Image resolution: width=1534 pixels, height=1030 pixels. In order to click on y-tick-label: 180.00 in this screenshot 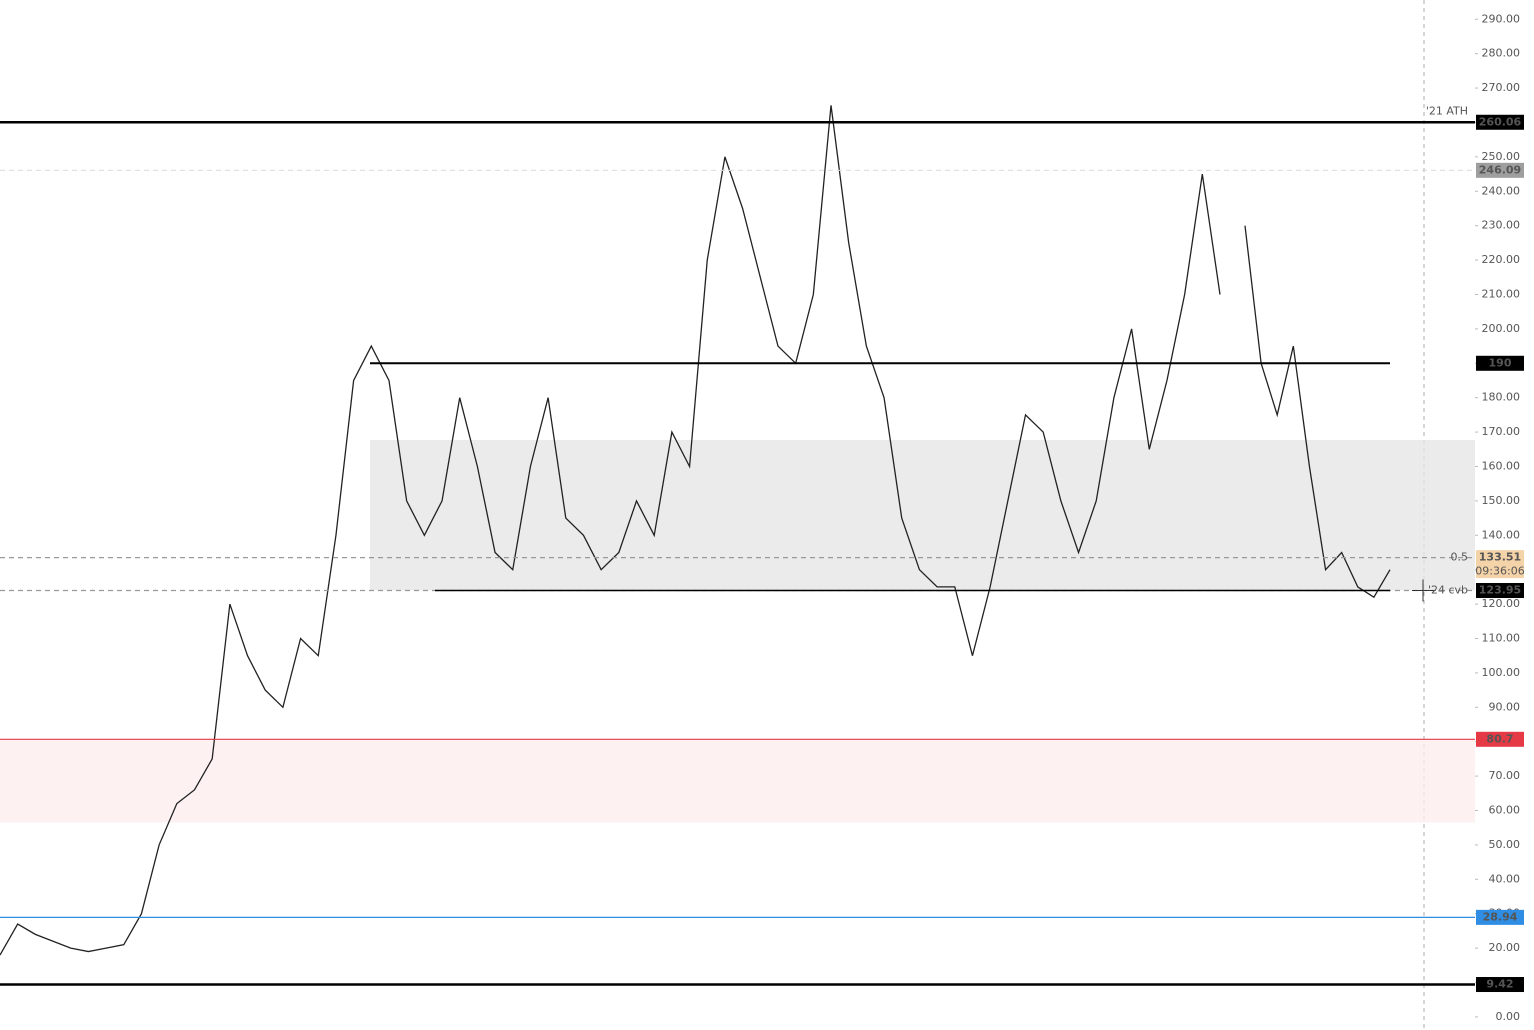, I will do `click(1501, 397)`.